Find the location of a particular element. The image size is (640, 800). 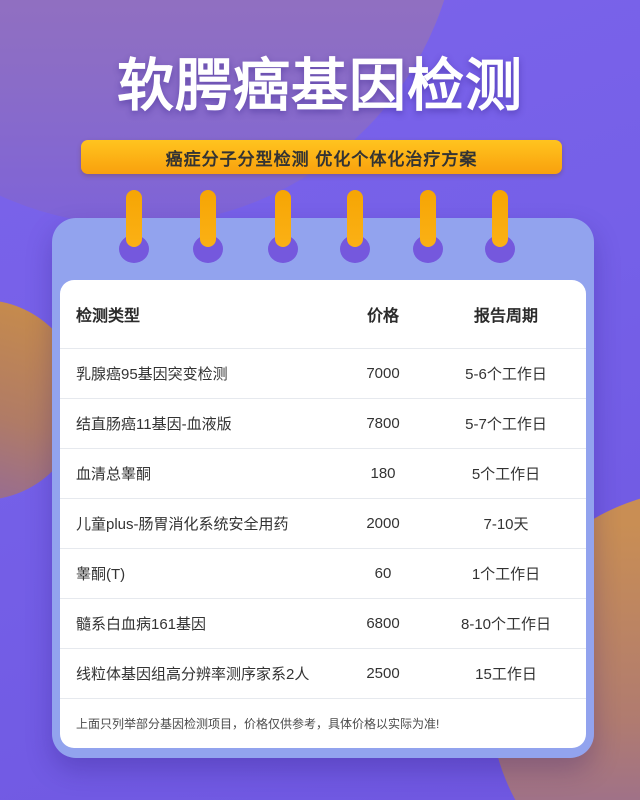

table-row: 线粒体基因组高分辨率测序家系2人 2500 15工作日 is located at coordinates (323, 673).